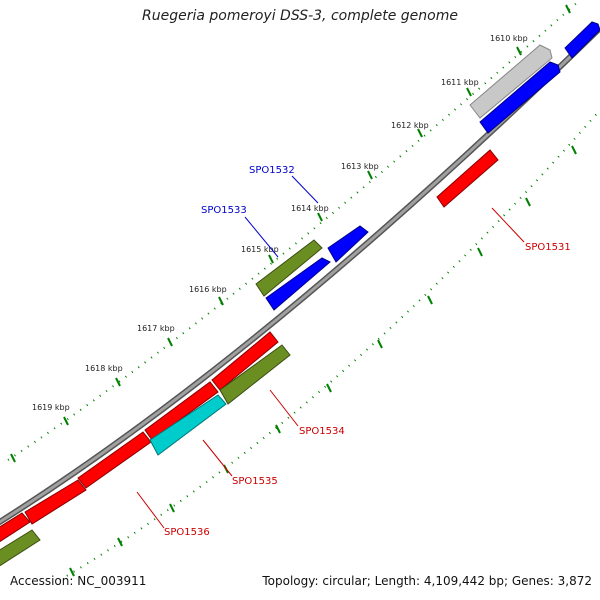 Image resolution: width=600 pixels, height=600 pixels. Describe the element at coordinates (322, 431) in the screenshot. I see `label-spo1534: SPO1534` at that location.